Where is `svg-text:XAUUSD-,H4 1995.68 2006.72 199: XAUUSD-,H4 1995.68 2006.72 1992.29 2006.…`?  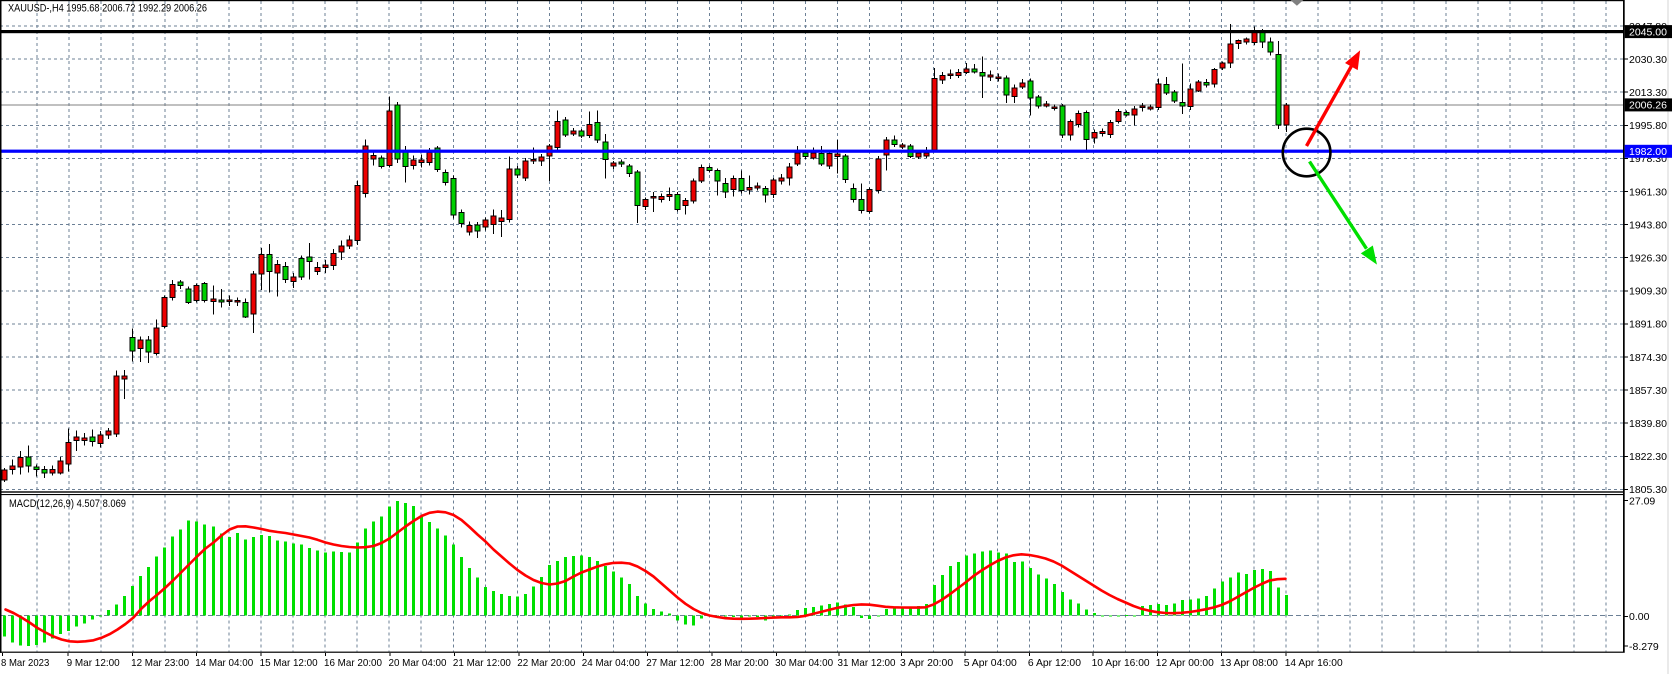
svg-text:XAUUSD-,H4 1995.68 2006.72 199: XAUUSD-,H4 1995.68 2006.72 1992.29 2006.… is located at coordinates (107, 9).